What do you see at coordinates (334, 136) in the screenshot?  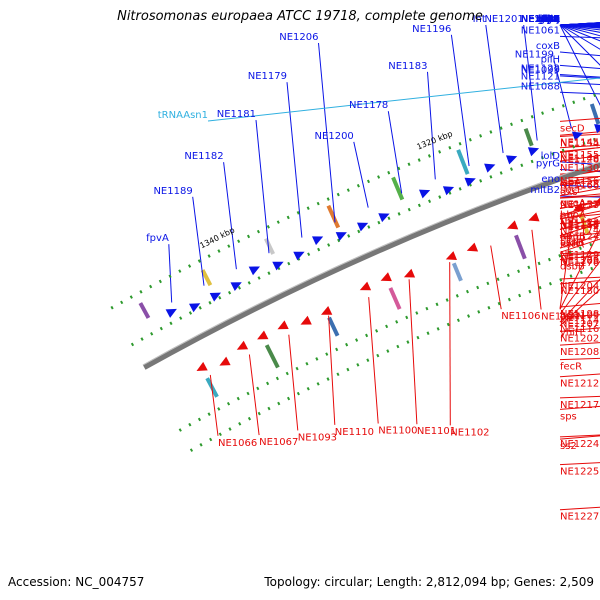 I see `gene-label: NE1200` at bounding box center [334, 136].